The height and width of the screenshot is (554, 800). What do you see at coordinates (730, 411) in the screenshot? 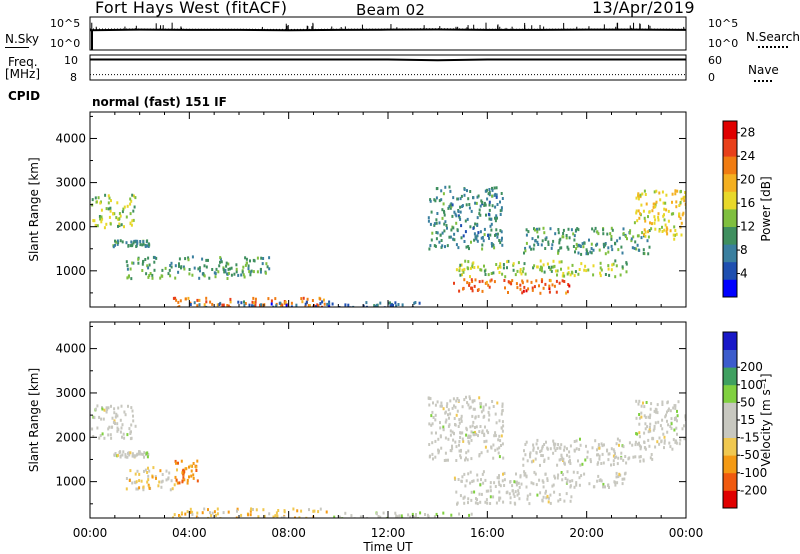
I see `velocity-colorbar-swatch` at bounding box center [730, 411].